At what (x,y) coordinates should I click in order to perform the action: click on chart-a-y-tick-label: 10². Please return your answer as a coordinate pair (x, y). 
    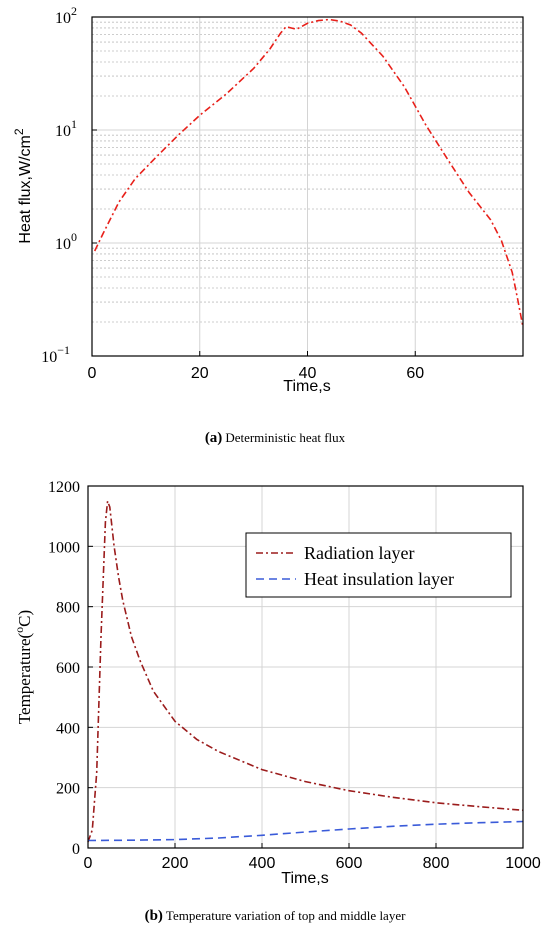
    Looking at the image, I should click on (66, 15).